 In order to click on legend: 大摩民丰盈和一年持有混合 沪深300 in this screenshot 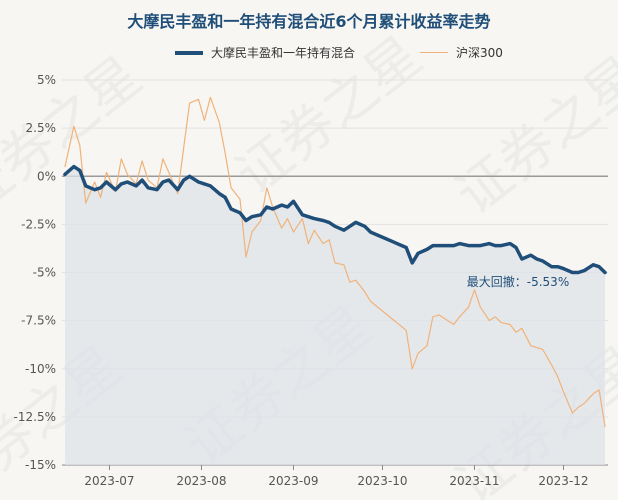, I will do `click(309, 53)`.